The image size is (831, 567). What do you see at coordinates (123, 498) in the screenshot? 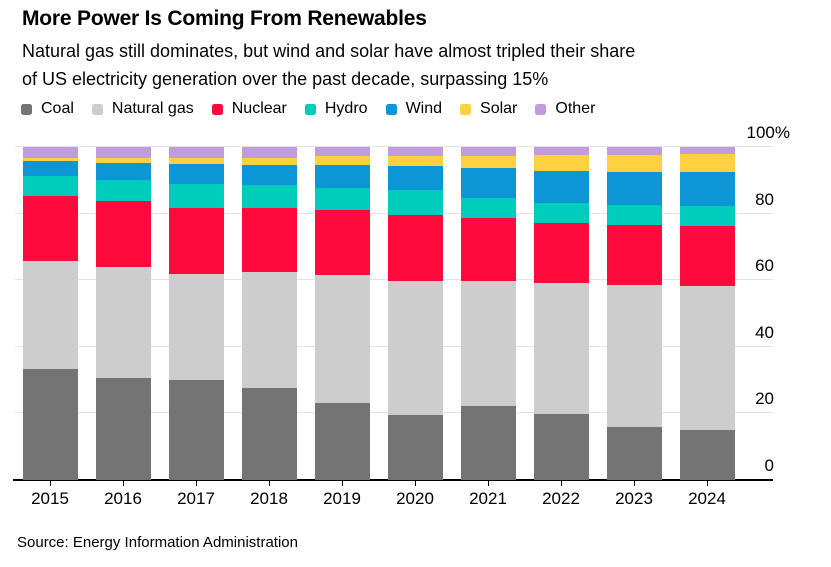
I see `x-axis-label-2016: 2016` at bounding box center [123, 498].